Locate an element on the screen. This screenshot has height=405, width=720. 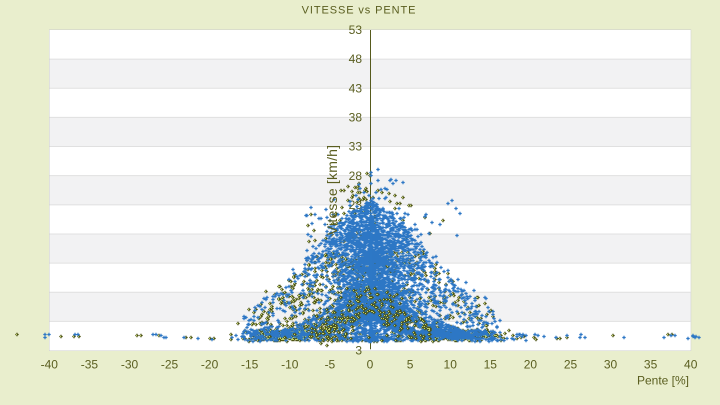
svg-text: -5 is located at coordinates (330, 364).